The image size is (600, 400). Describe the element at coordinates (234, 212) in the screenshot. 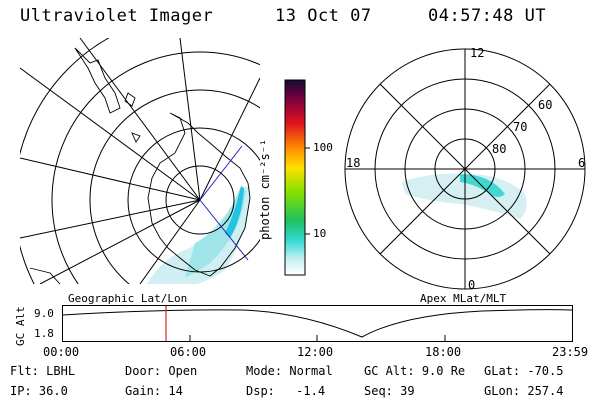

I see `aurora-oval-arc` at that location.